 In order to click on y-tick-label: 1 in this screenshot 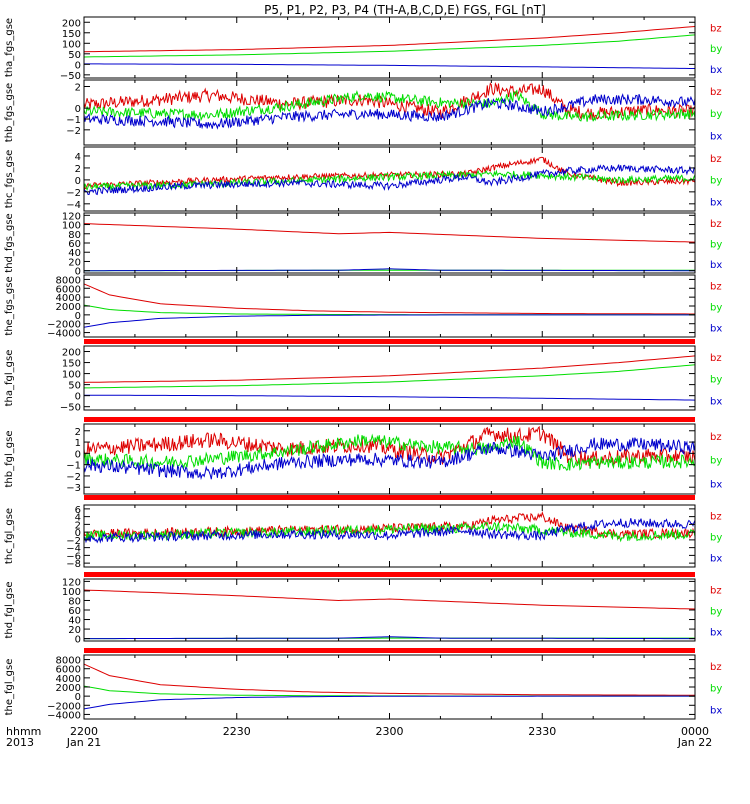, I will do `click(78, 443)`.